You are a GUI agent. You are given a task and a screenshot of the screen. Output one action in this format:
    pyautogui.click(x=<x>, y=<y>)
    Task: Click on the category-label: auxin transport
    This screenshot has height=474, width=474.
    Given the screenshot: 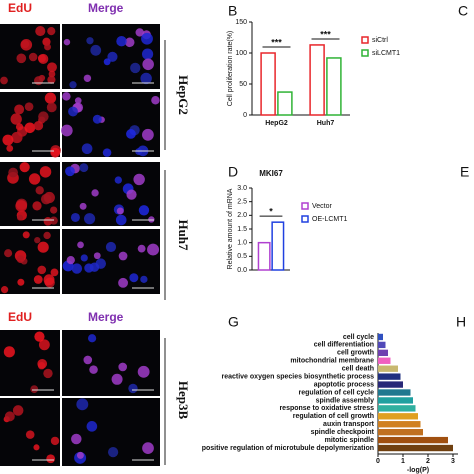 What is the action you would take?
    pyautogui.click(x=349, y=424)
    